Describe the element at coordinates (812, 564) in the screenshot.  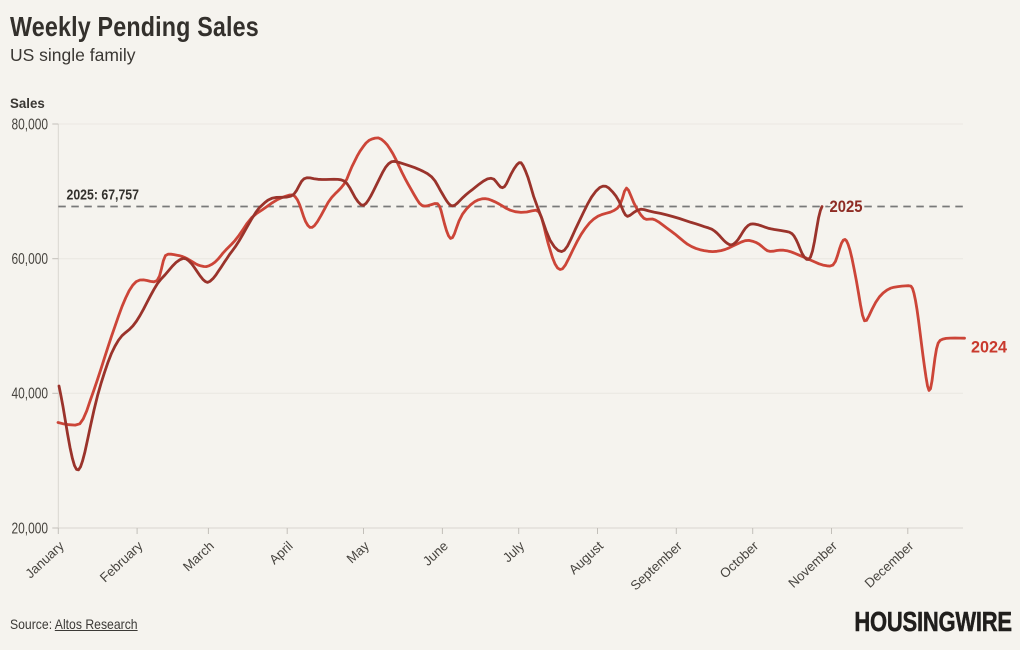
I see `svg-text: November` at that location.